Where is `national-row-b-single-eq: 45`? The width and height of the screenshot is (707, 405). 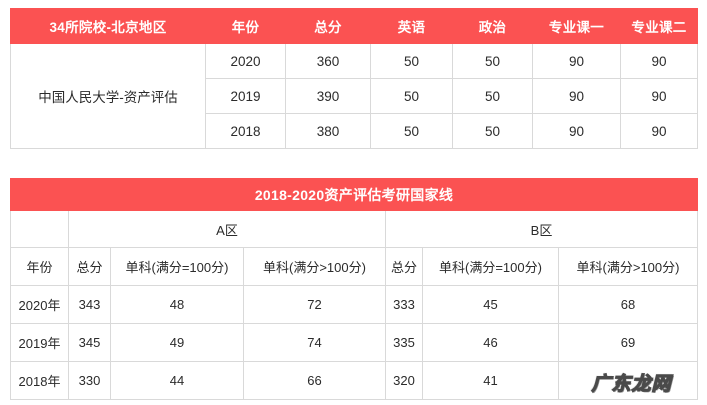 national-row-b-single-eq: 45 is located at coordinates (490, 304).